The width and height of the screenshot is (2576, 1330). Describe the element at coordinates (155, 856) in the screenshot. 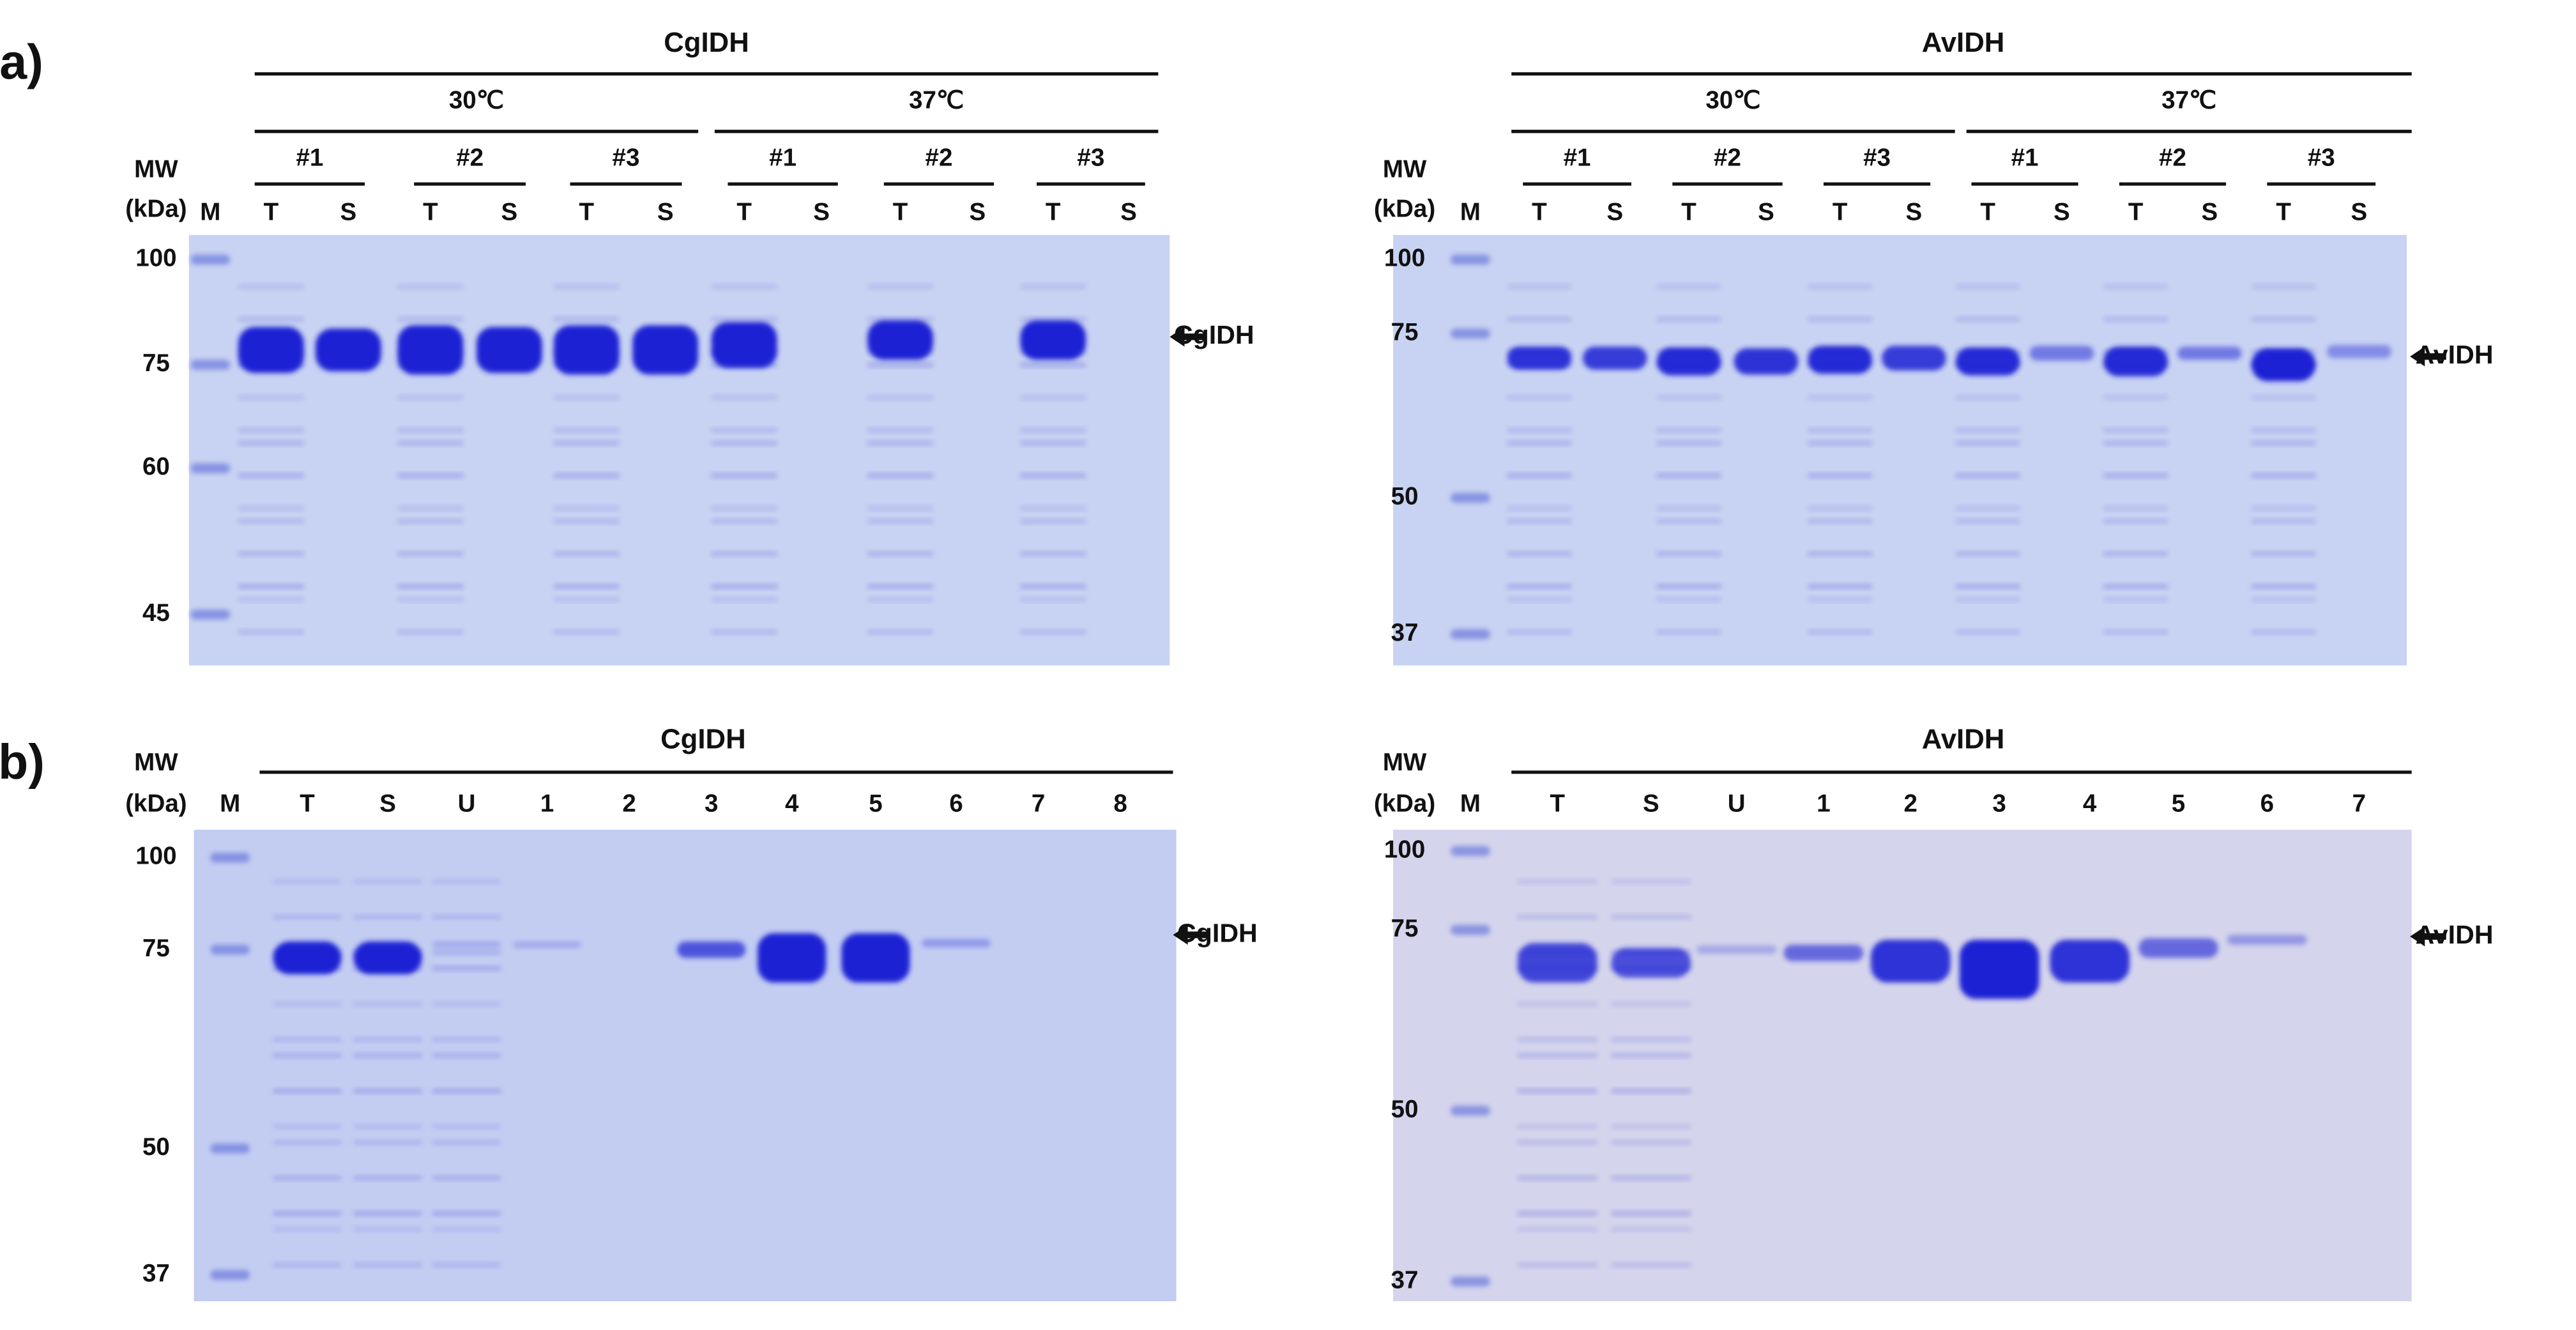

I see `marker-label: 100` at that location.